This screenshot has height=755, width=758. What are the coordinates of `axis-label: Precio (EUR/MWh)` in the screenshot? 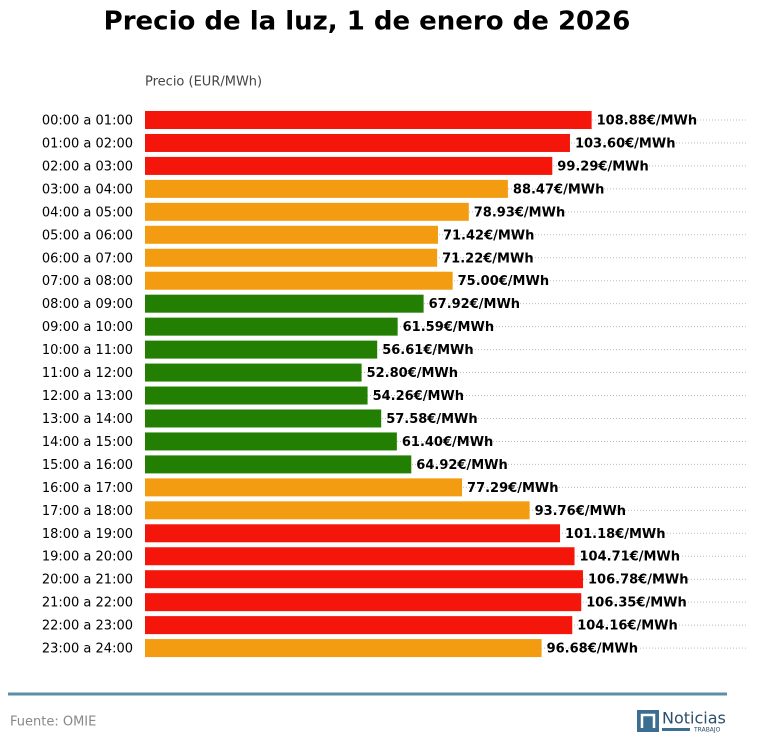 It's located at (203, 82).